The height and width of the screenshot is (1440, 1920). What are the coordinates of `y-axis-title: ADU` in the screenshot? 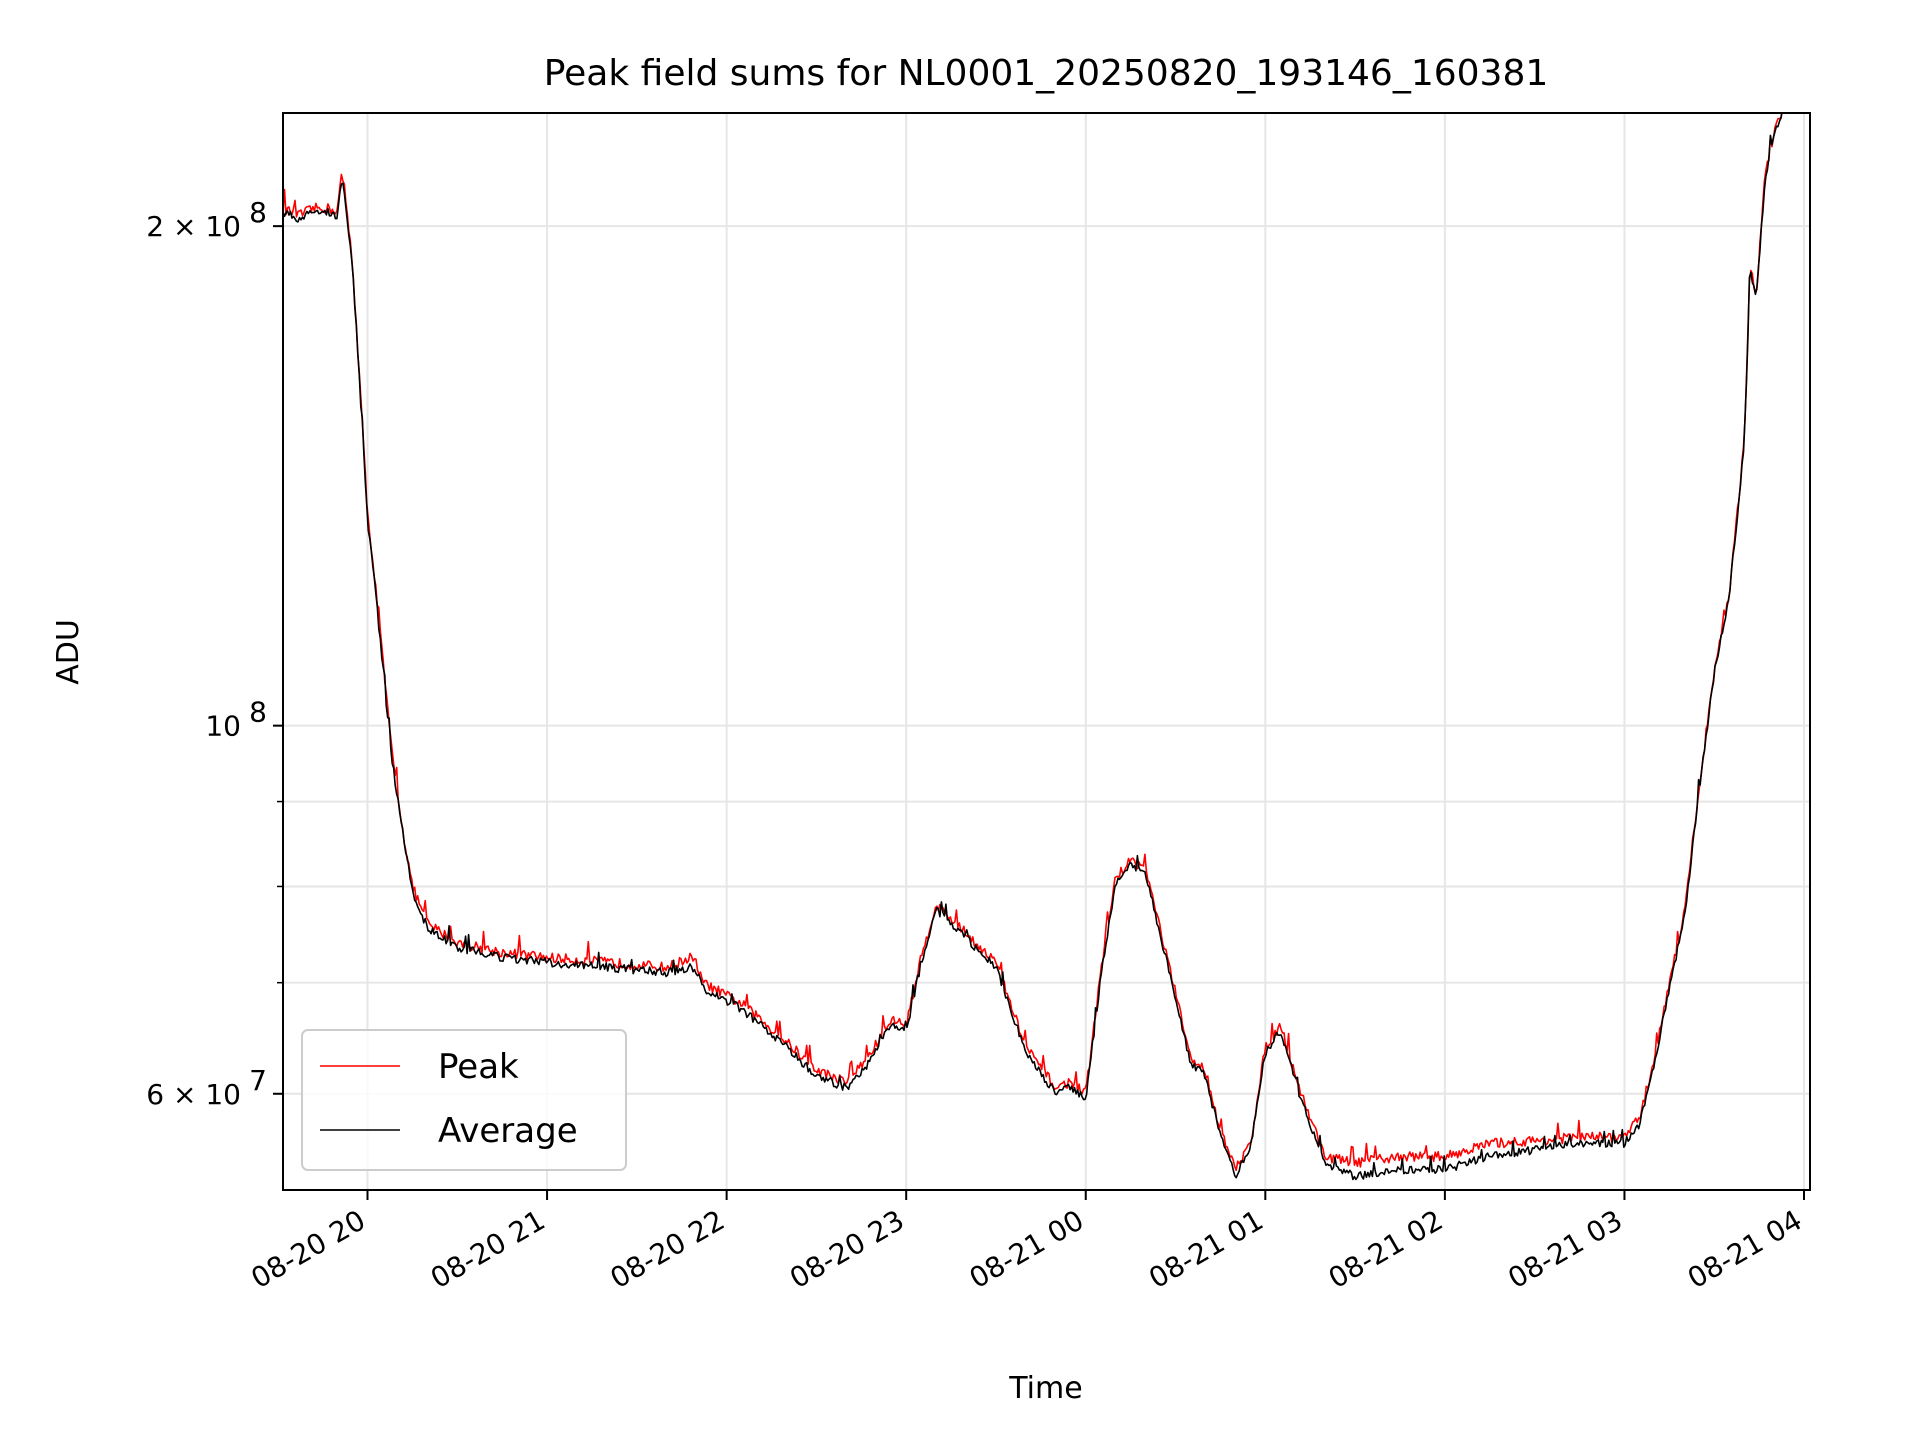 It's located at (68, 652).